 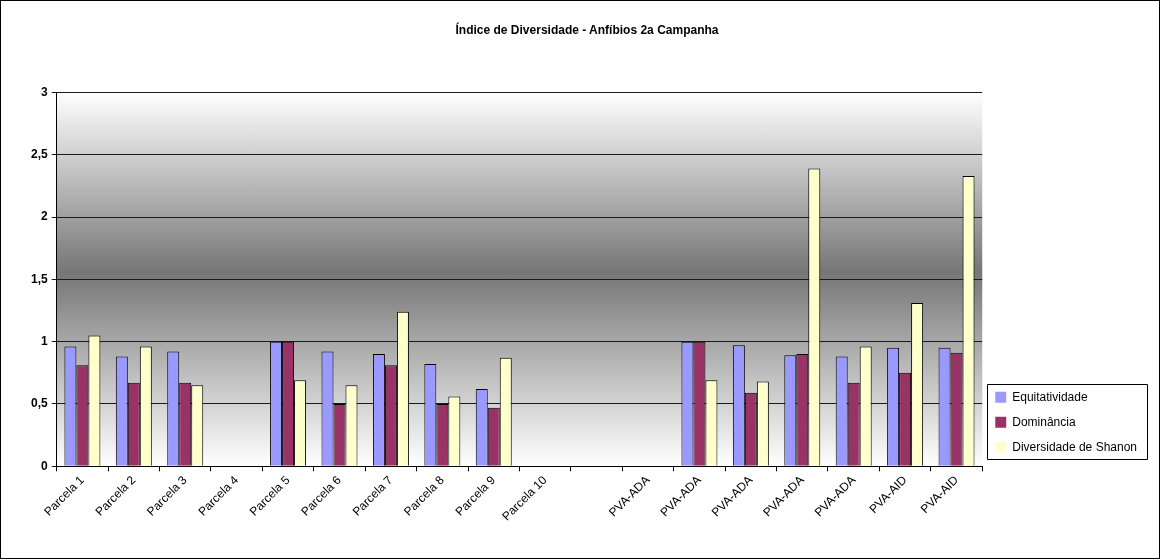 What do you see at coordinates (39, 278) in the screenshot?
I see `y-tick-label: 1,5` at bounding box center [39, 278].